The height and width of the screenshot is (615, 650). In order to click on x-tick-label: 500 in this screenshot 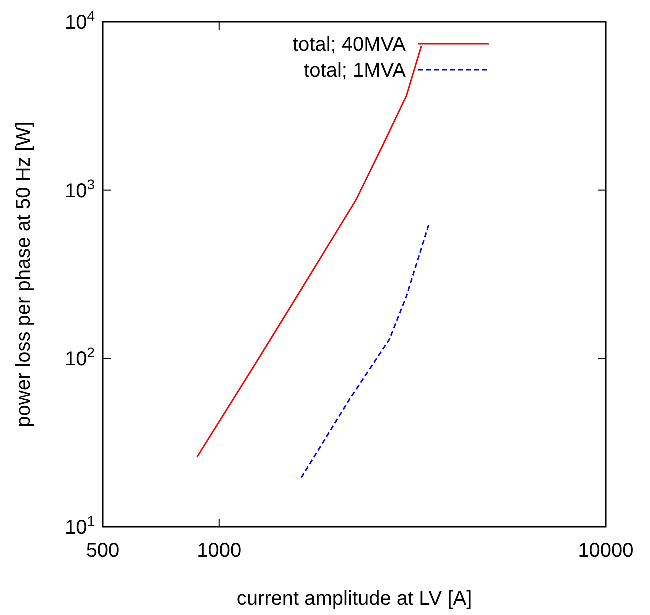, I will do `click(103, 551)`.